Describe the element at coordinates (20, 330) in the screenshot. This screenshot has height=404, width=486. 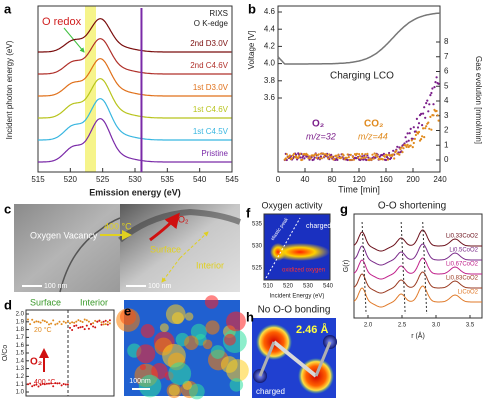
I see `y-tick-label: 1.8` at that location.